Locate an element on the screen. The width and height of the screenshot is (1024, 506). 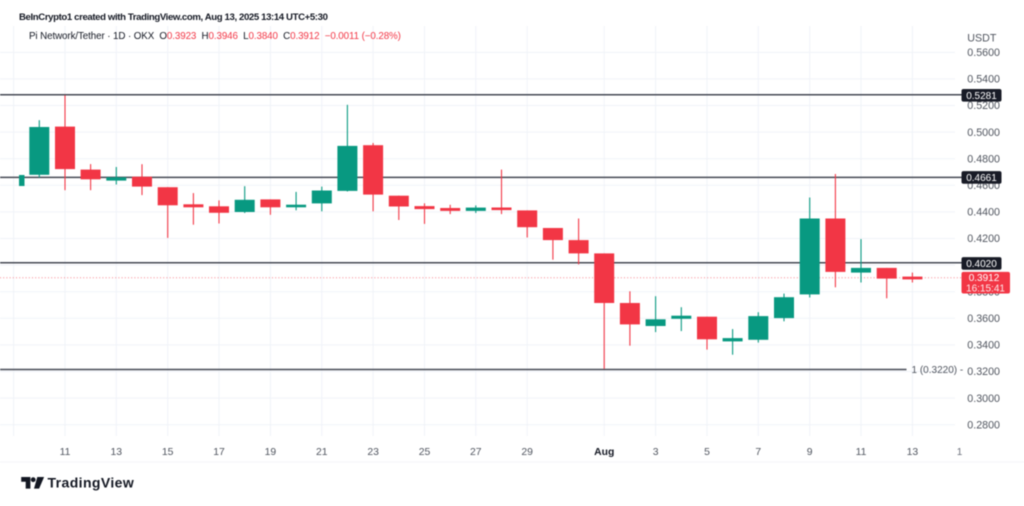
svg-text: 0.5400 is located at coordinates (983, 80).